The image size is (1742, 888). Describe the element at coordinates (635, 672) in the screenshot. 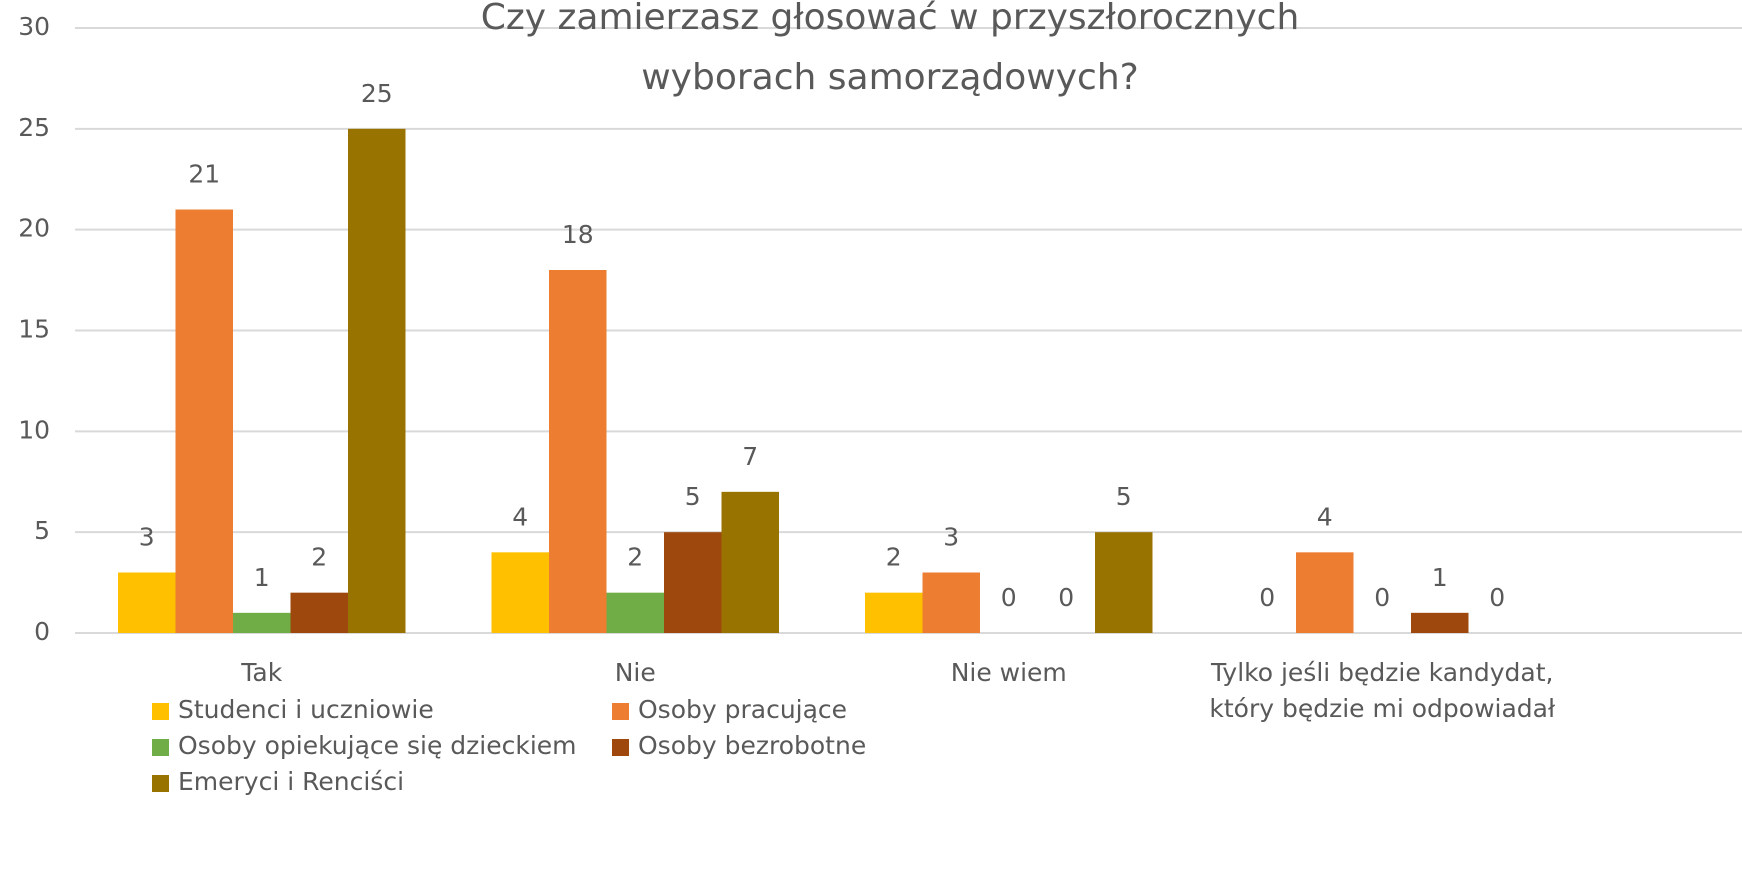

I see `x-tick-label: Nie` at that location.